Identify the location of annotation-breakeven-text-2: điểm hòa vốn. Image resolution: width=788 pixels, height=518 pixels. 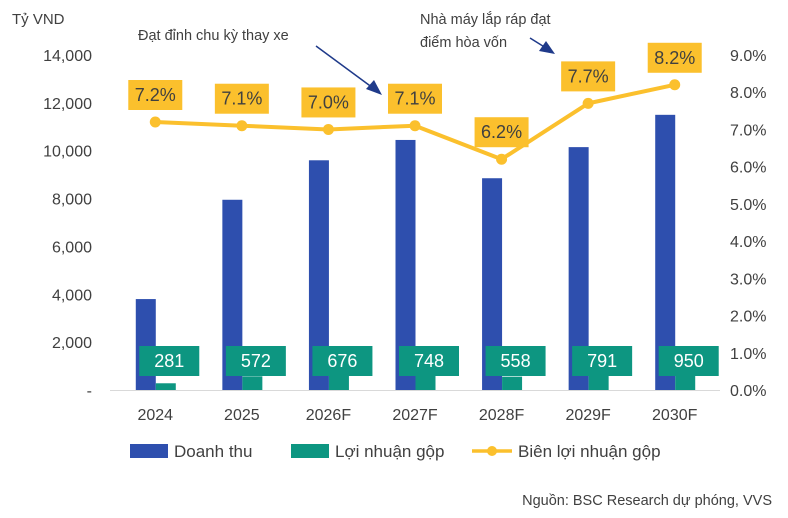
(463, 43).